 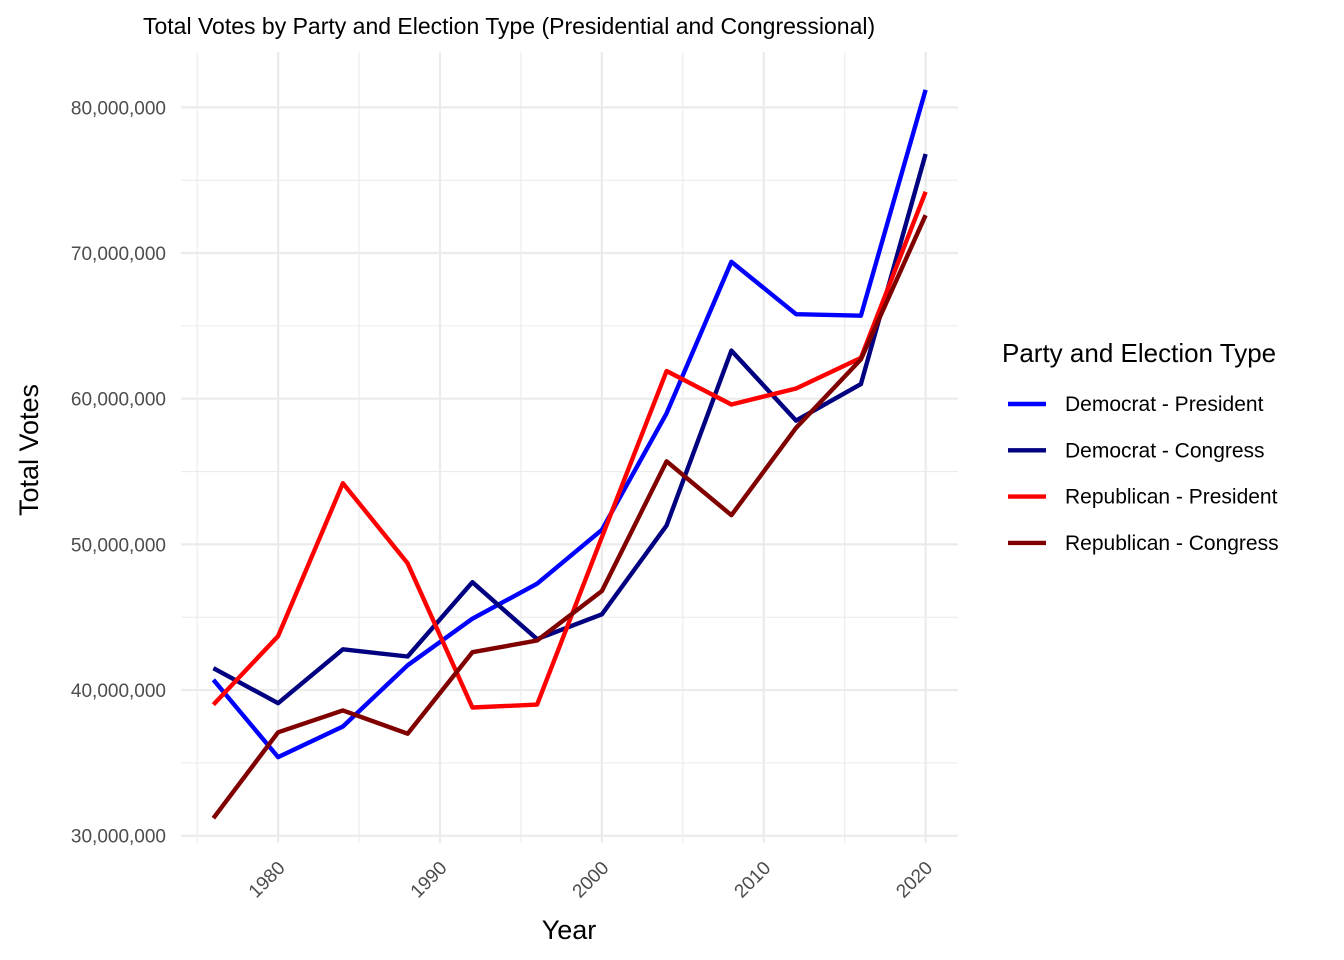 I want to click on legend-label-republican-congress: Republican - Congress, so click(x=1172, y=543).